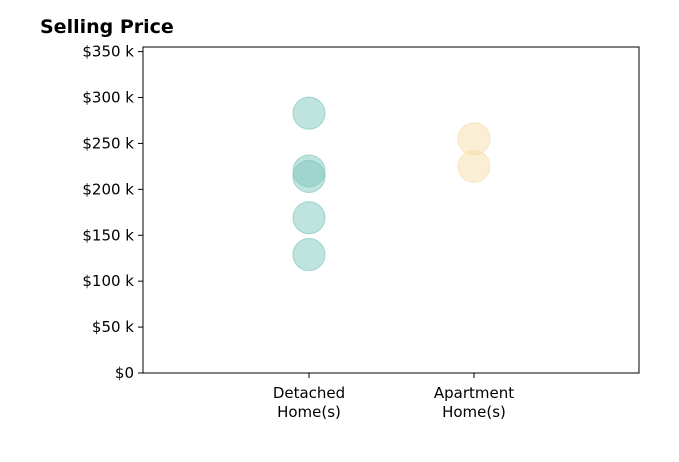 The height and width of the screenshot is (462, 679). What do you see at coordinates (108, 98) in the screenshot?
I see `y-tick-label: $300 k` at bounding box center [108, 98].